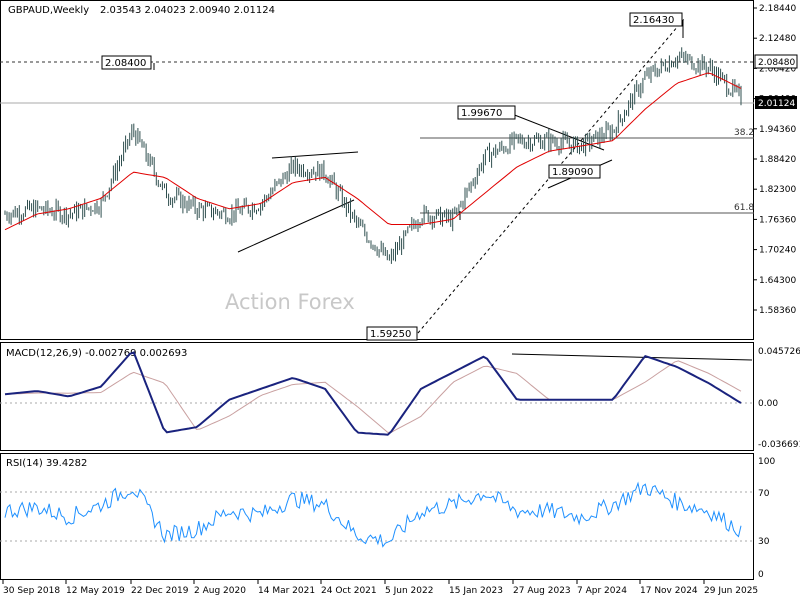  Describe the element at coordinates (46, 463) in the screenshot. I see `rsi-label: RSI(14) 39.4282` at that location.